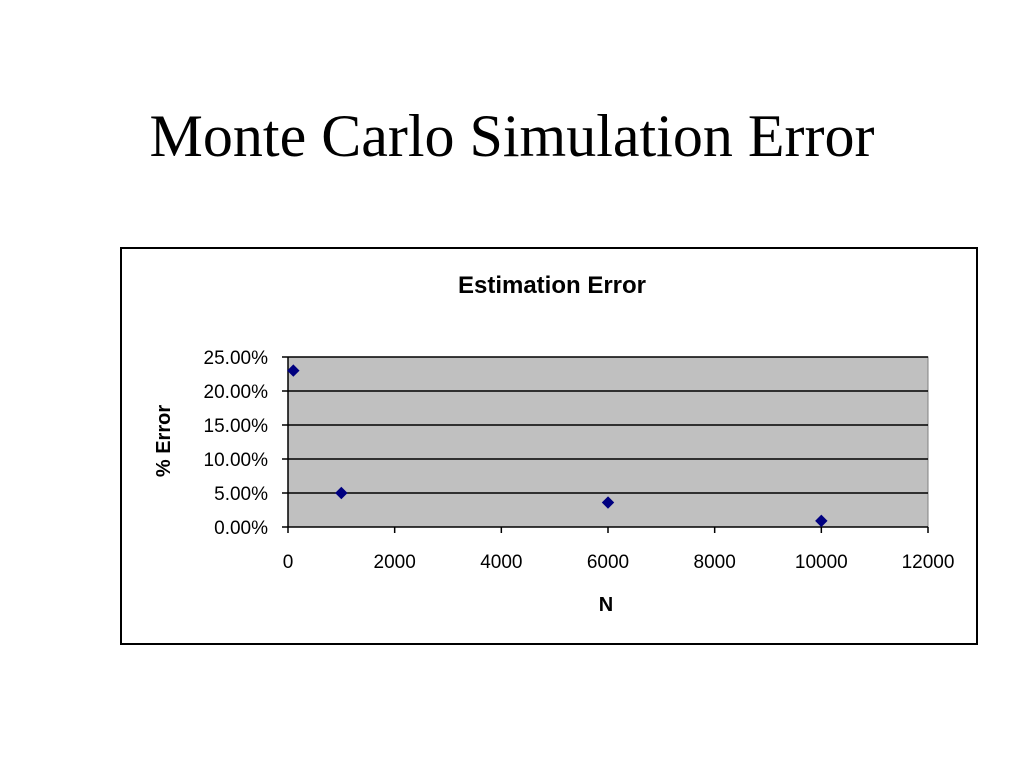 Image resolution: width=1024 pixels, height=768 pixels. Describe the element at coordinates (552, 285) in the screenshot. I see `chart-title: Estimation Error` at that location.